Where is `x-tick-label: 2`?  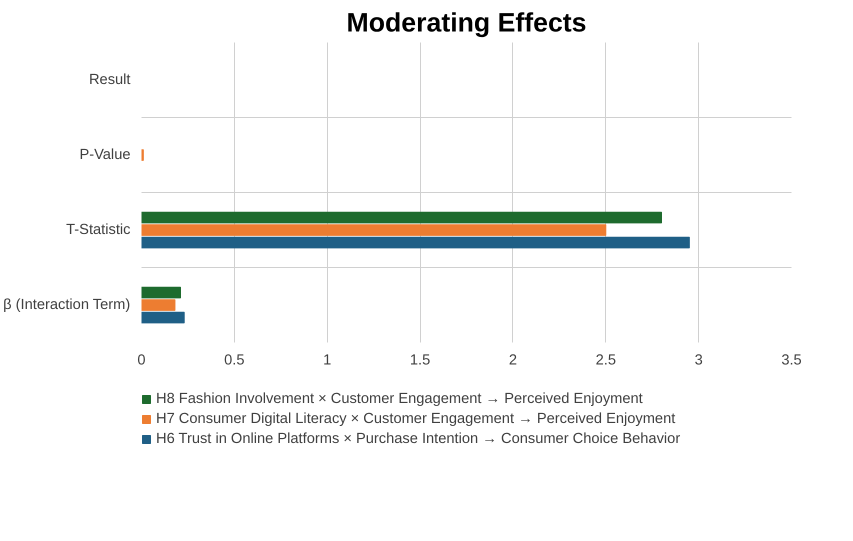
x-tick-label: 2 is located at coordinates (513, 360).